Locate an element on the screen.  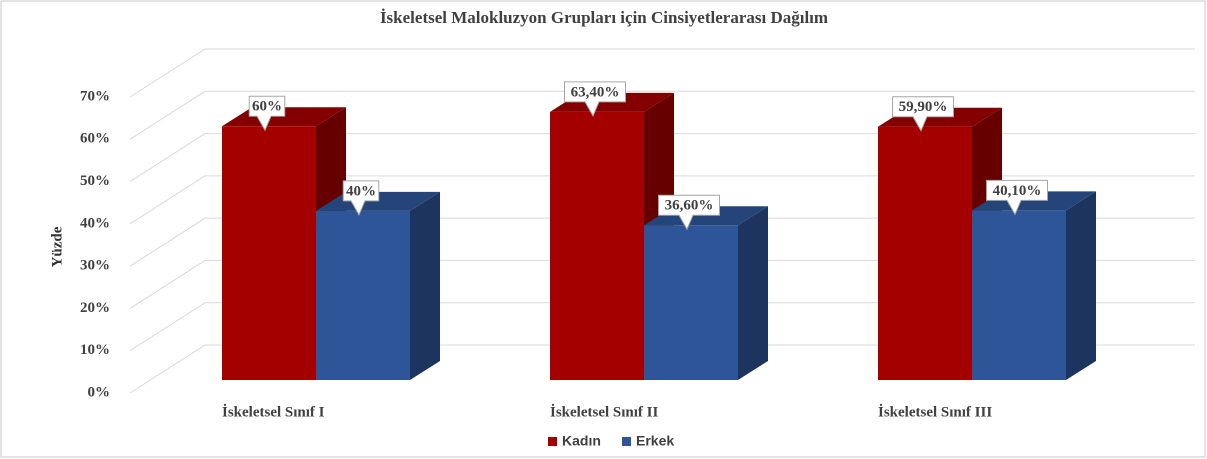
y-tick-label: 20% is located at coordinates (95, 308).